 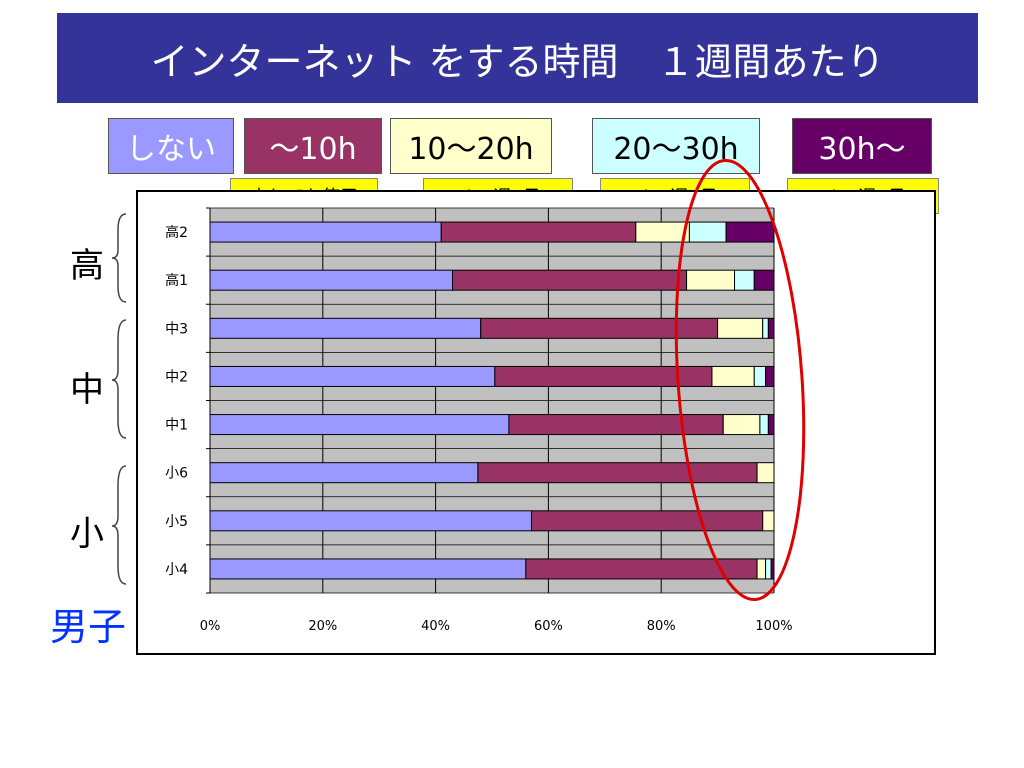 I want to click on page-title: インターネット をする時間 １週間あたり, so click(x=517, y=58).